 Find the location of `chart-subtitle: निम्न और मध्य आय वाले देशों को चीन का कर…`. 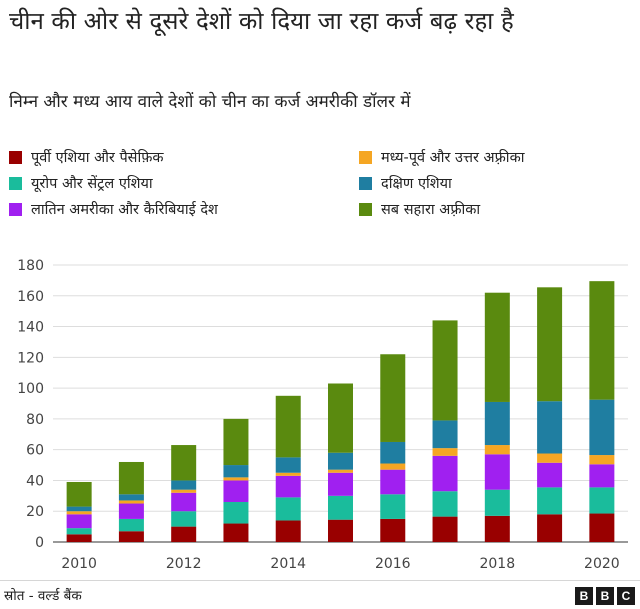

chart-subtitle: निम्न और मध्य आय वाले देशों को चीन का कर… is located at coordinates (210, 102).